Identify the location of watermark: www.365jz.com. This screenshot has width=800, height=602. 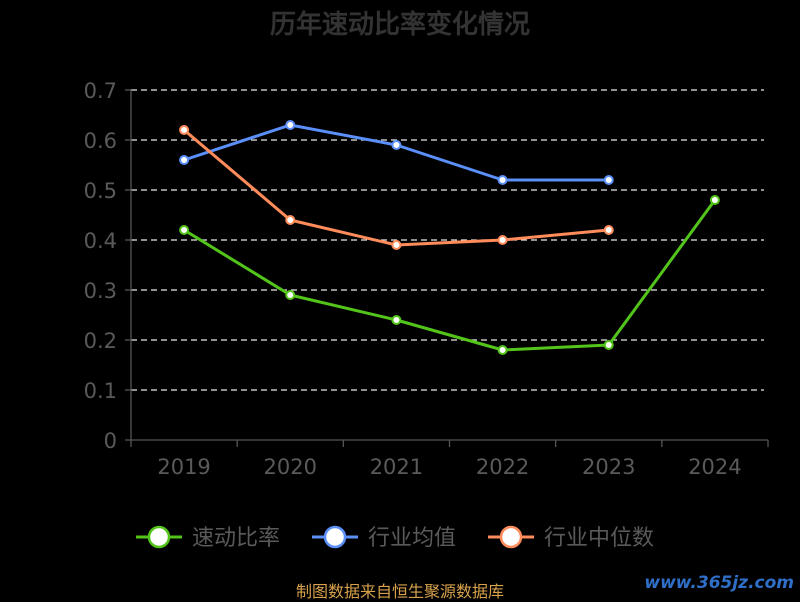
(719, 583).